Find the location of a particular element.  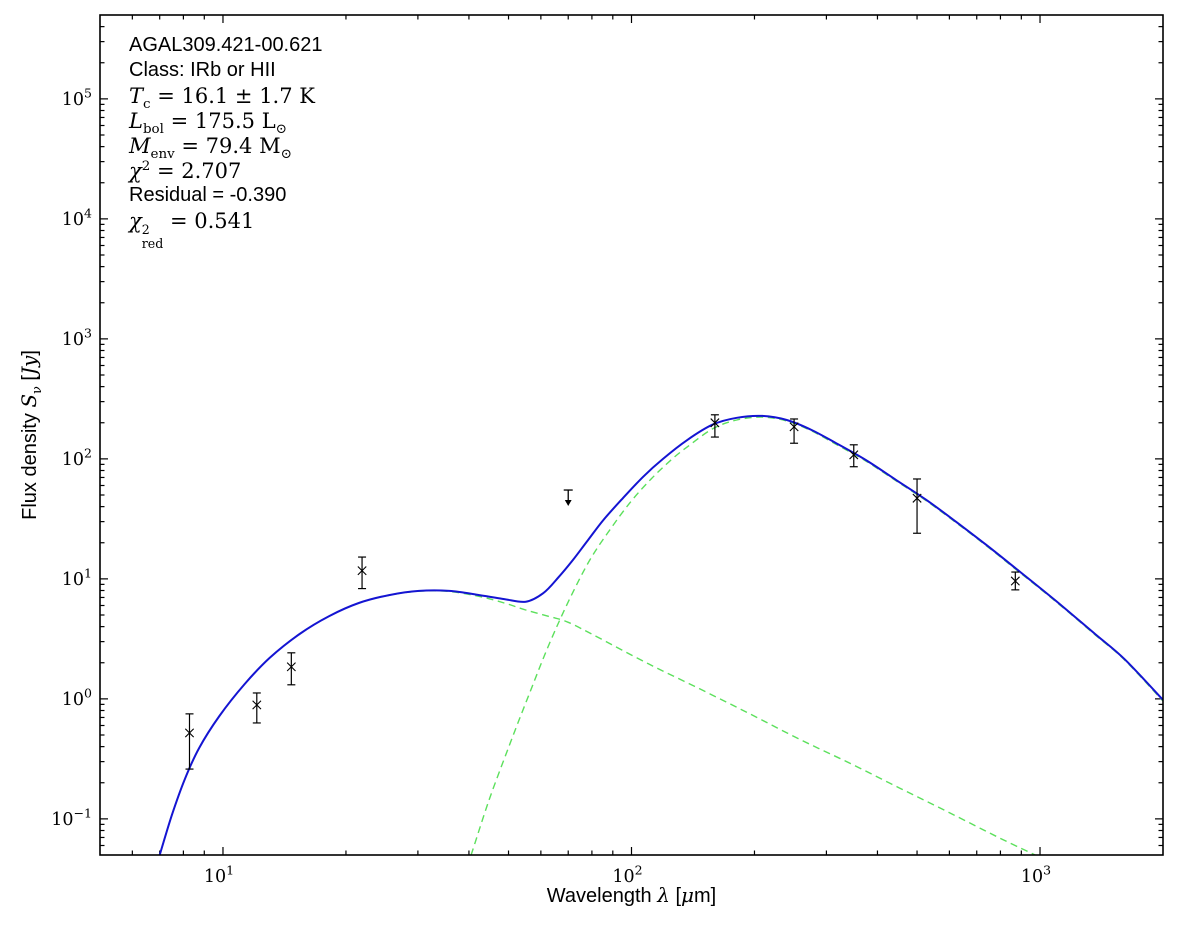

fit-info-line: Tc = 16.1 ± 1.7 K is located at coordinates (222, 98).